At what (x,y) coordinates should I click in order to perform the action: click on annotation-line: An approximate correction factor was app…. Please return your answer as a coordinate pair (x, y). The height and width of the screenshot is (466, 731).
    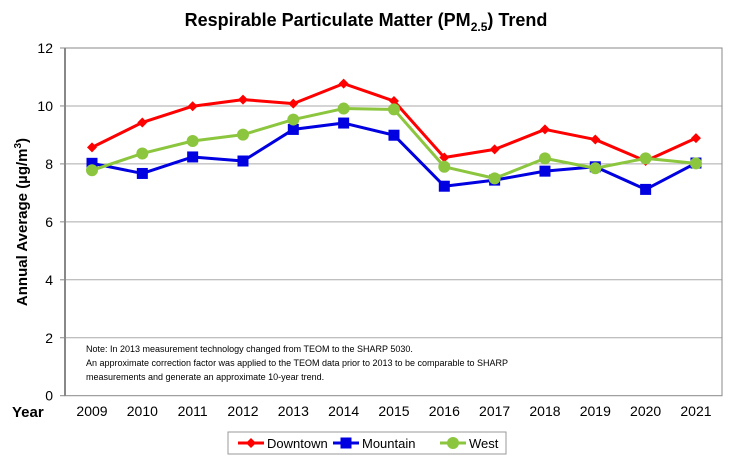
    Looking at the image, I should click on (297, 363).